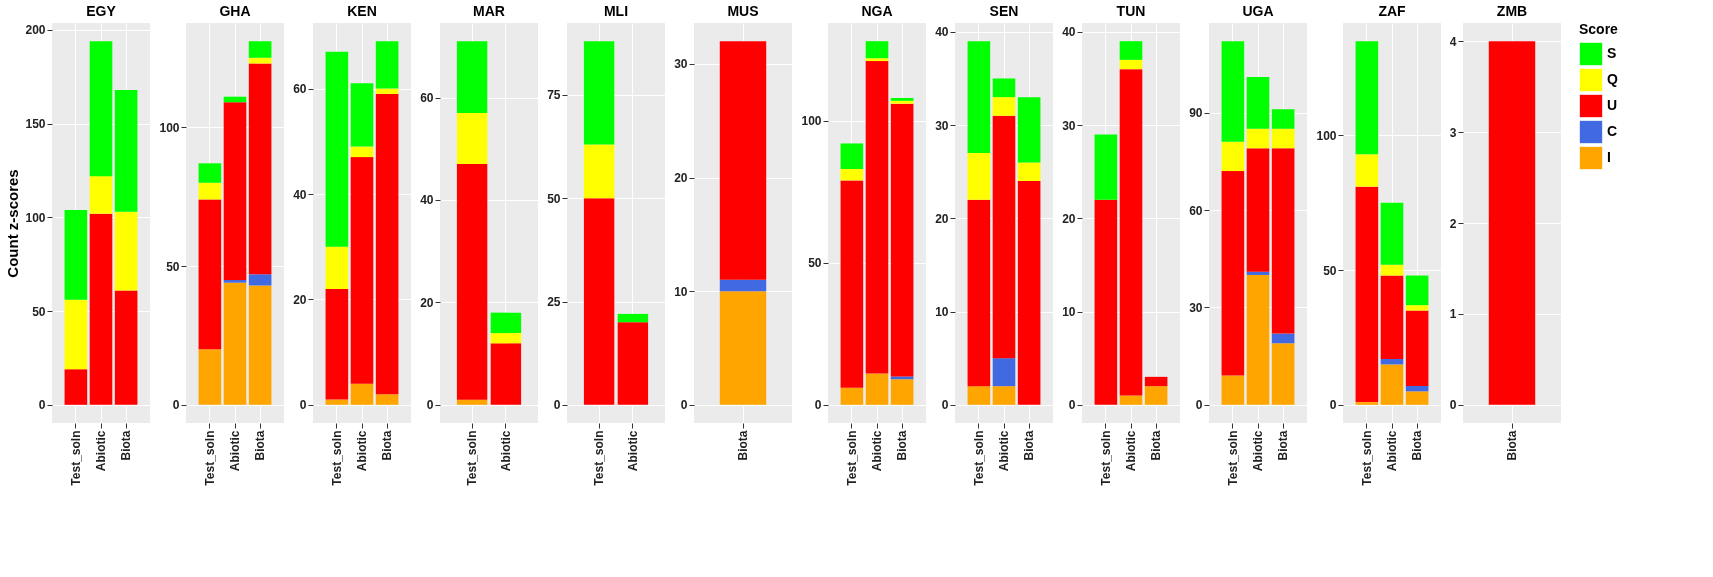 This screenshot has width=1713, height=577. Describe the element at coordinates (1004, 11) in the screenshot. I see `chart-title: SEN` at that location.